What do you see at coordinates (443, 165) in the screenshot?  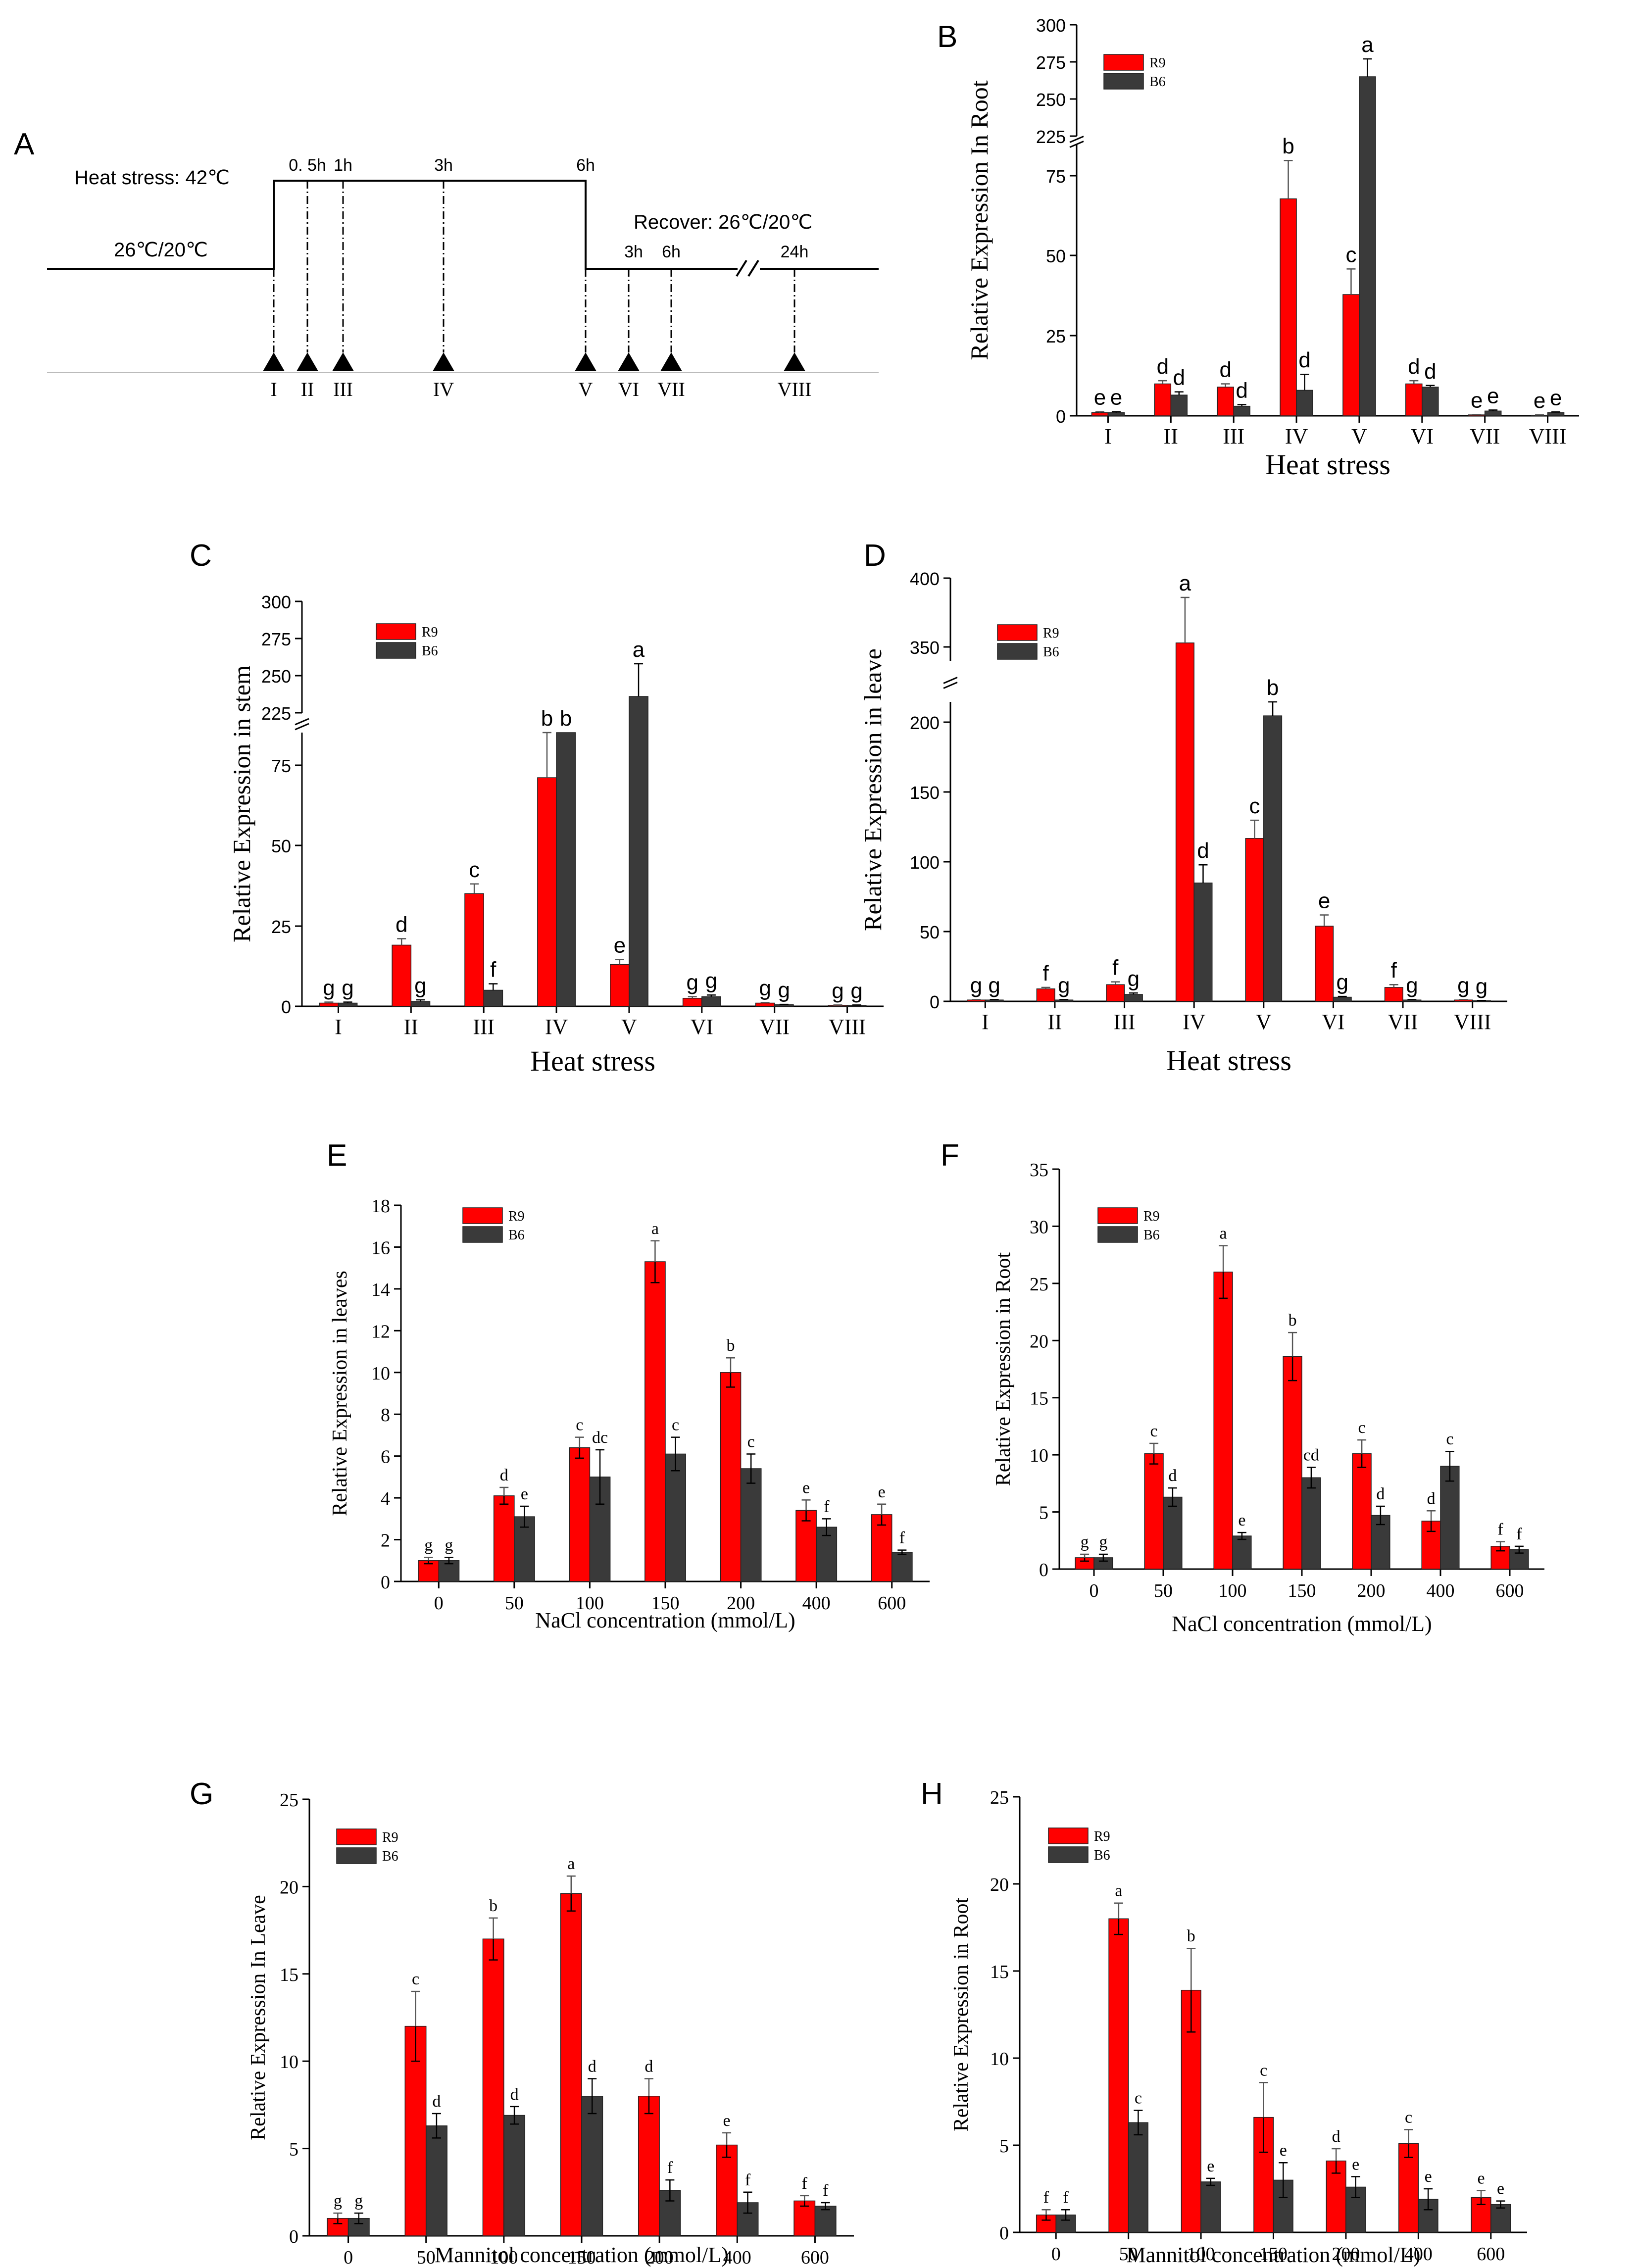 I see `heat-time-label: 3h` at bounding box center [443, 165].